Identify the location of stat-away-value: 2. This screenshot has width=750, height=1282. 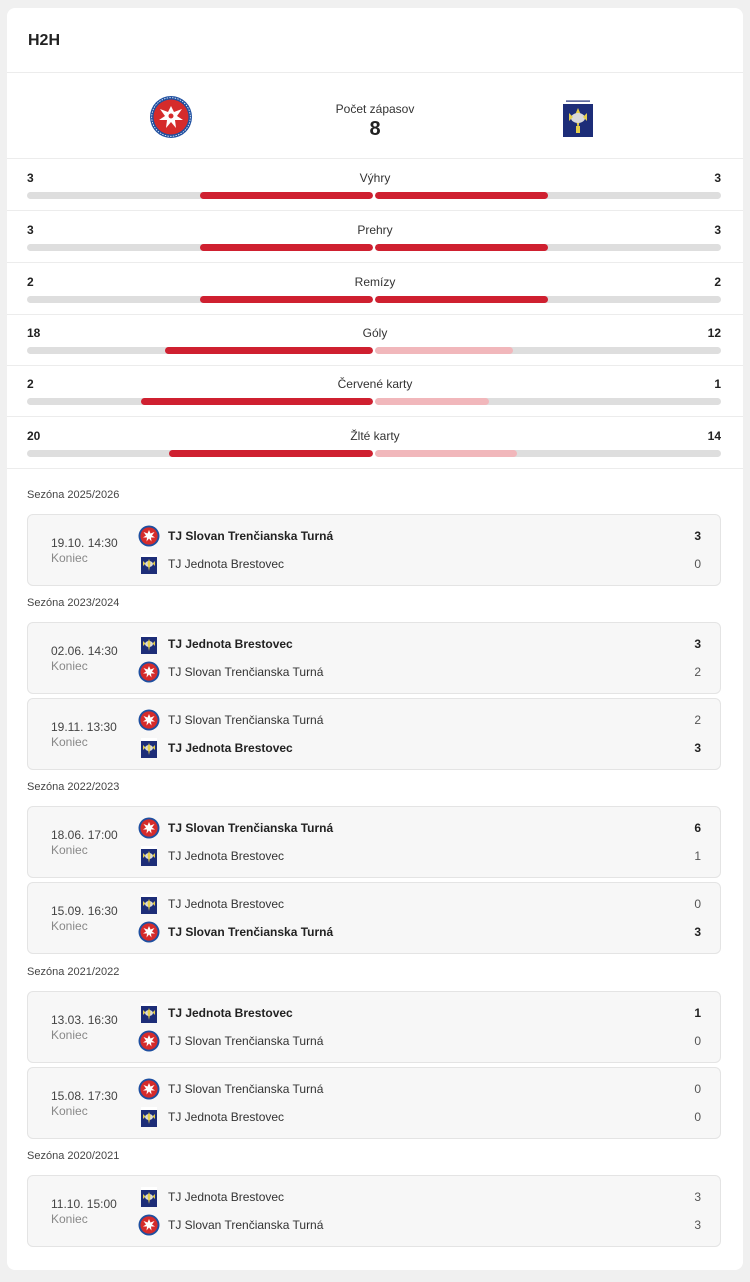
(717, 282).